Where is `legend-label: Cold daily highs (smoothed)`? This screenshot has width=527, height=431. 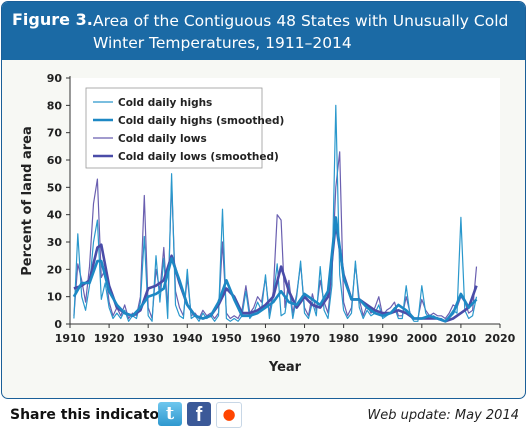
legend-label: Cold daily highs (smoothed) is located at coordinates (201, 121).